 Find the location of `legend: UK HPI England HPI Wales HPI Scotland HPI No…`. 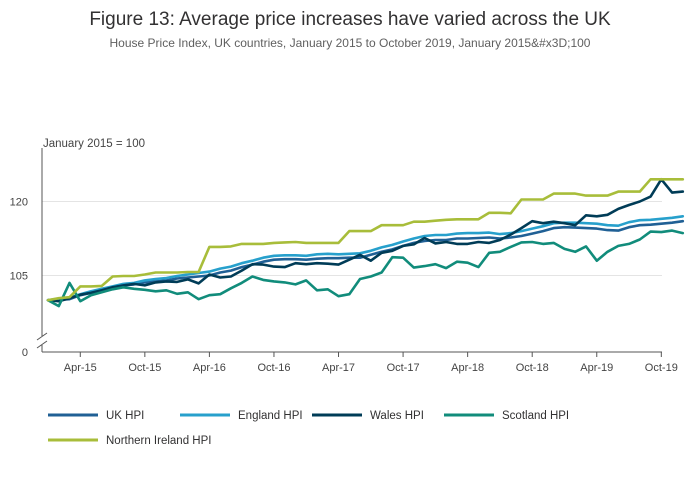

legend: UK HPI England HPI Wales HPI Scotland HPI No… is located at coordinates (308, 428).